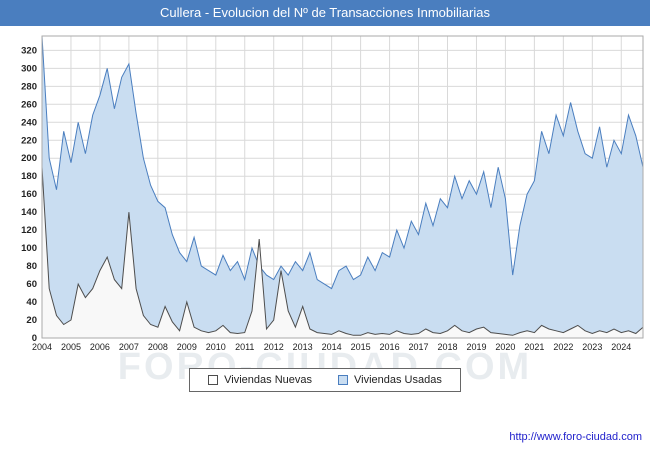 The image size is (650, 450). Describe the element at coordinates (303, 347) in the screenshot. I see `x-tick-label: 2013` at that location.